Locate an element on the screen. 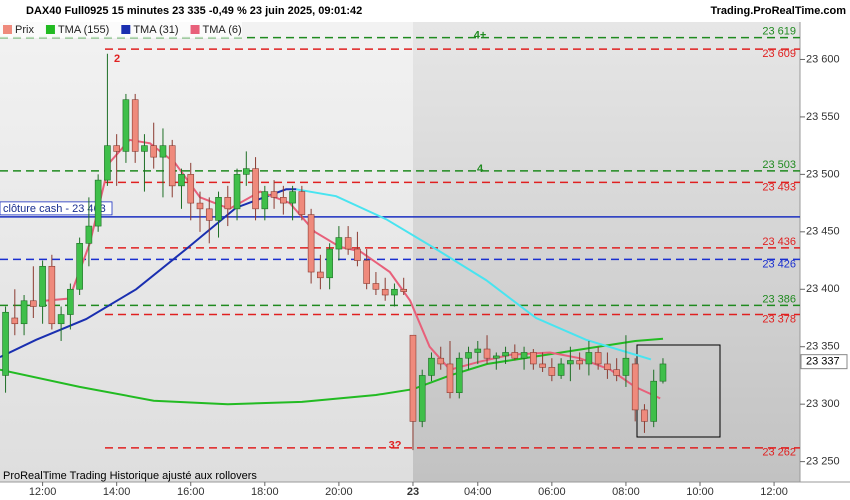 The image size is (850, 500). axis-bg is located at coordinates (825, 252).